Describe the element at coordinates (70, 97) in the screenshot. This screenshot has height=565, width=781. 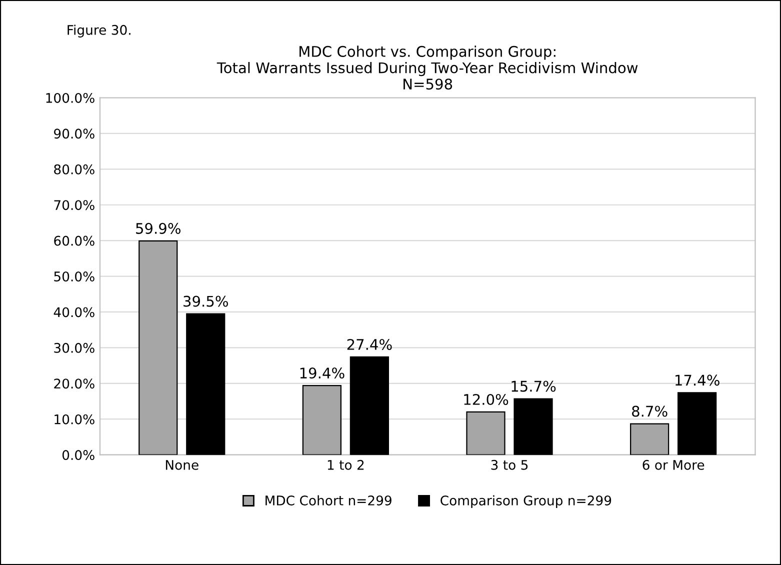
I see `y-tick-label: 100.0%` at that location.